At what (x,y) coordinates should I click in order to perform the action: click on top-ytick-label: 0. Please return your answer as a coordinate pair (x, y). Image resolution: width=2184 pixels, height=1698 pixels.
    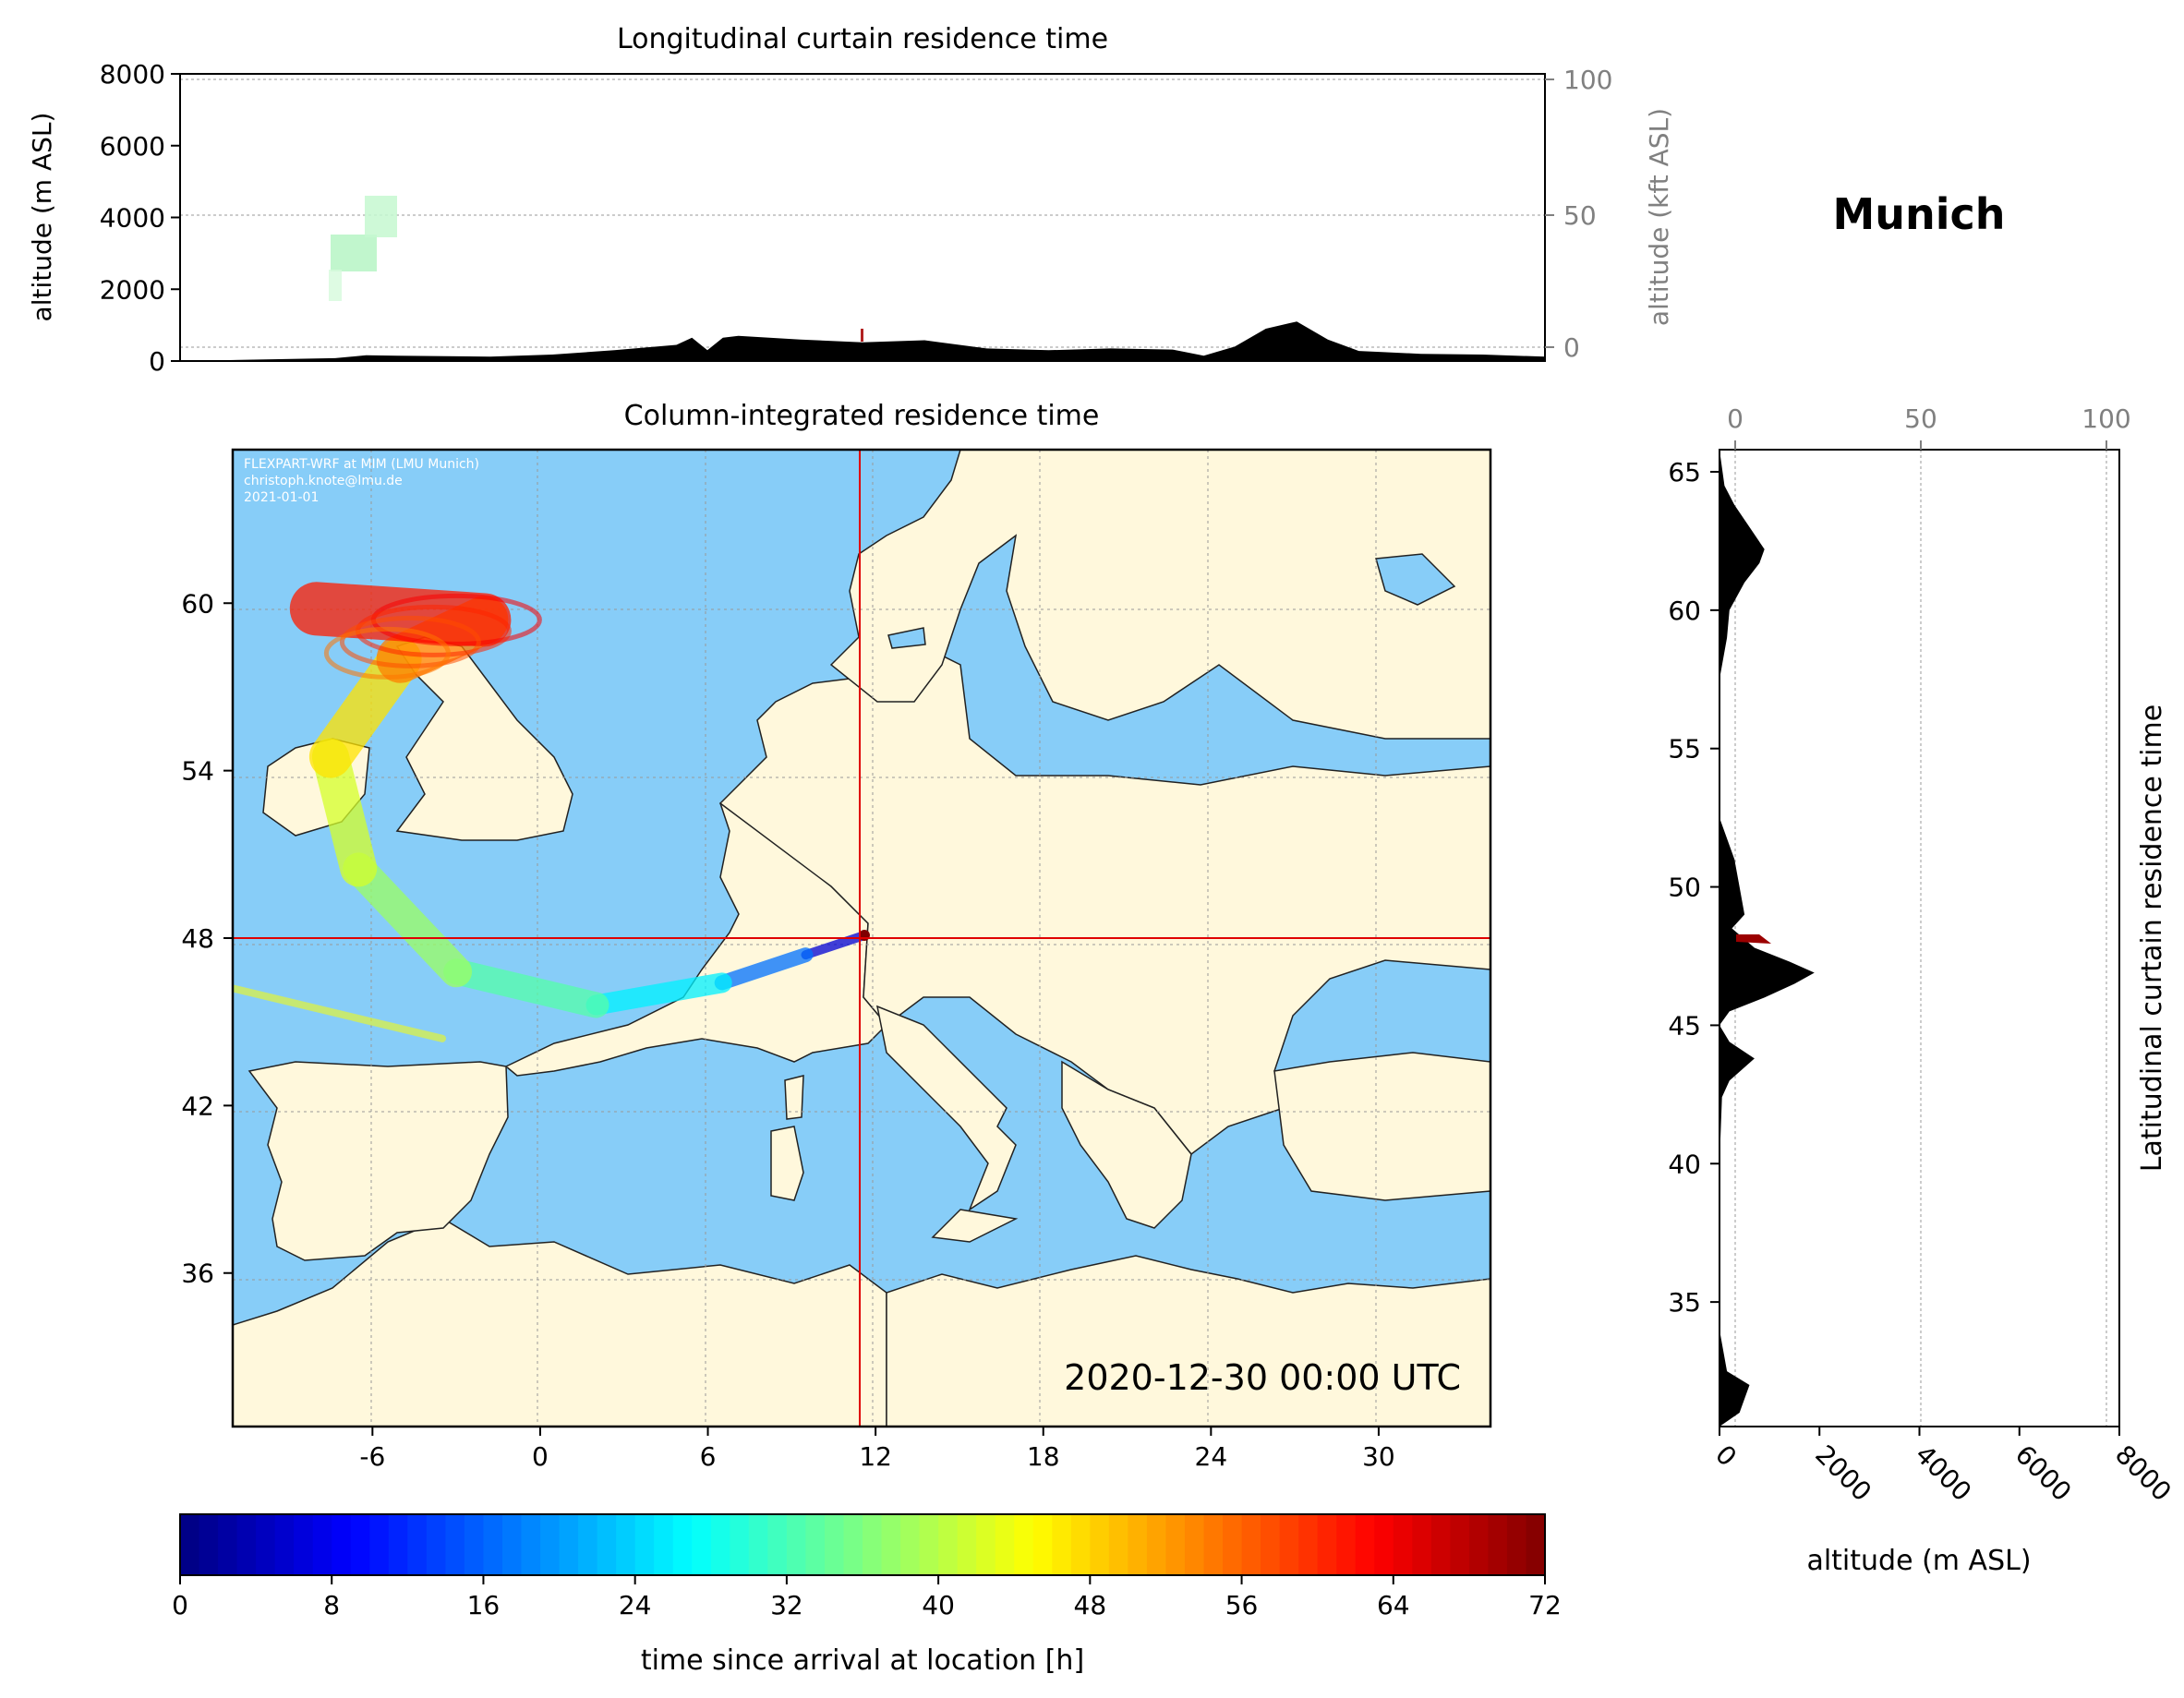
    Looking at the image, I should click on (157, 361).